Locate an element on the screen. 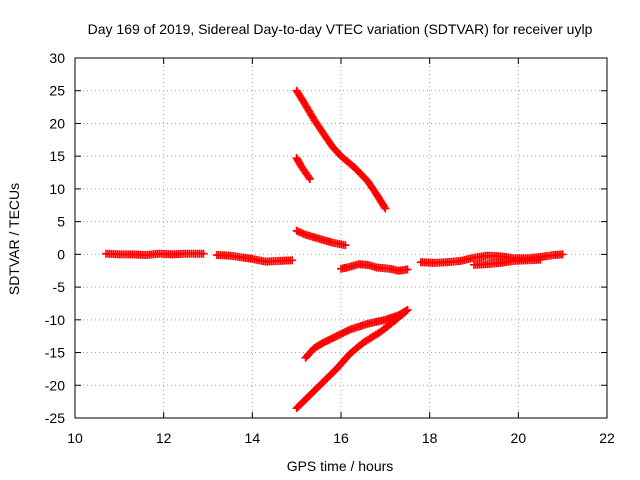 This screenshot has width=640, height=480. x-tick-label: 18 is located at coordinates (430, 438).